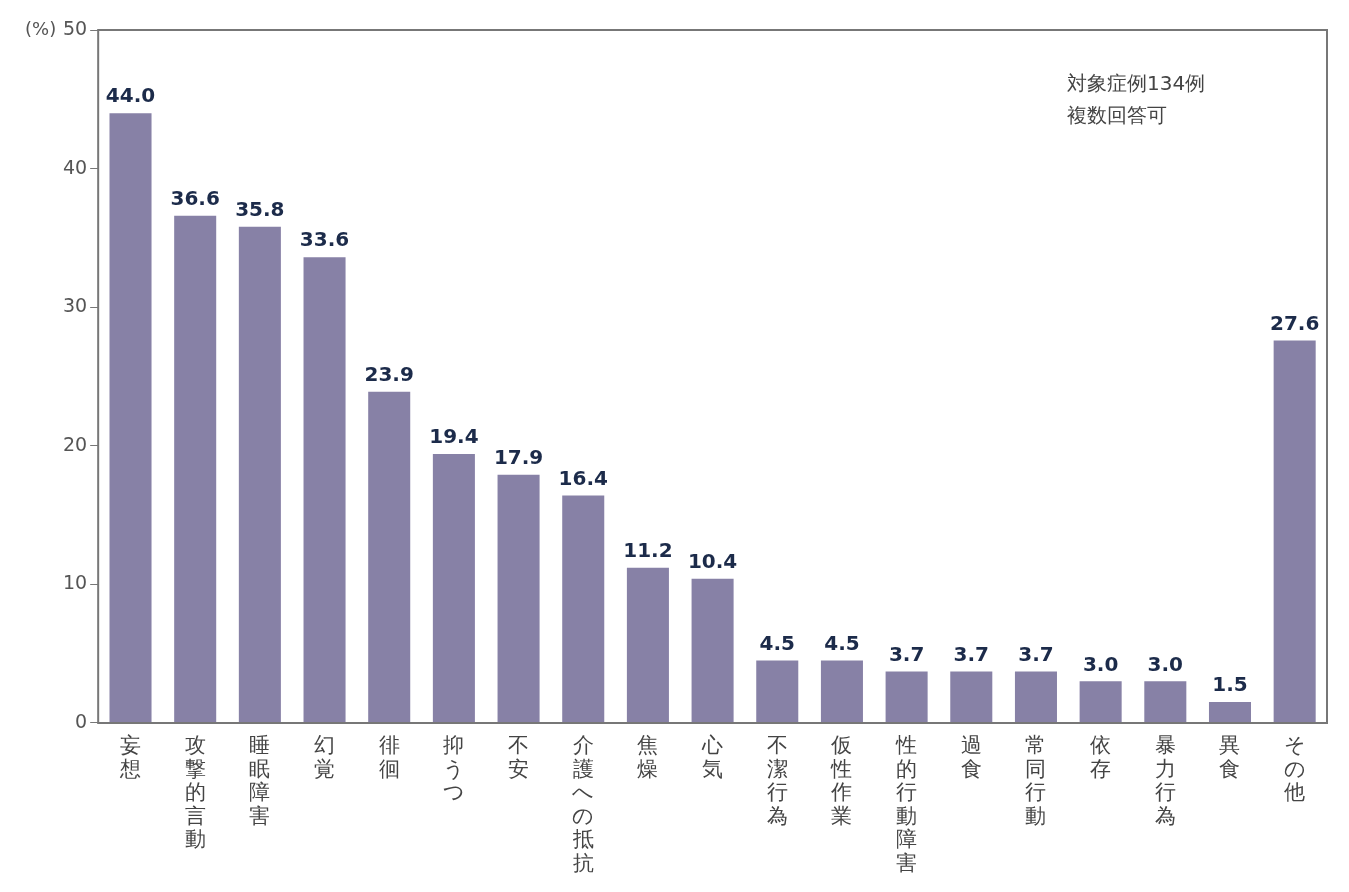  I want to click on data-label: 17.9, so click(518, 457).